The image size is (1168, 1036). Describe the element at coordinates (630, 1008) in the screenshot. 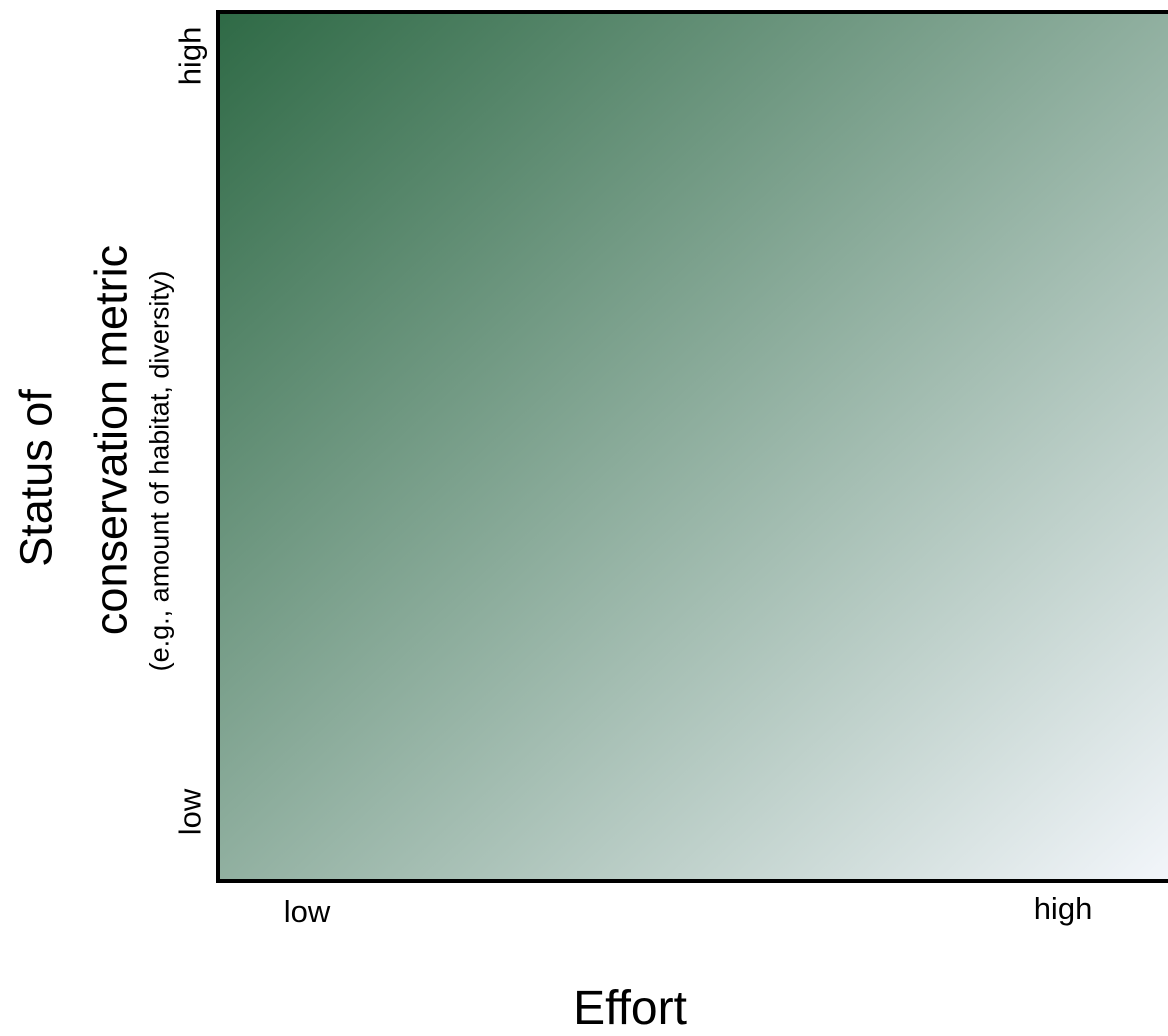

I see `x-axis-title: Effort` at that location.